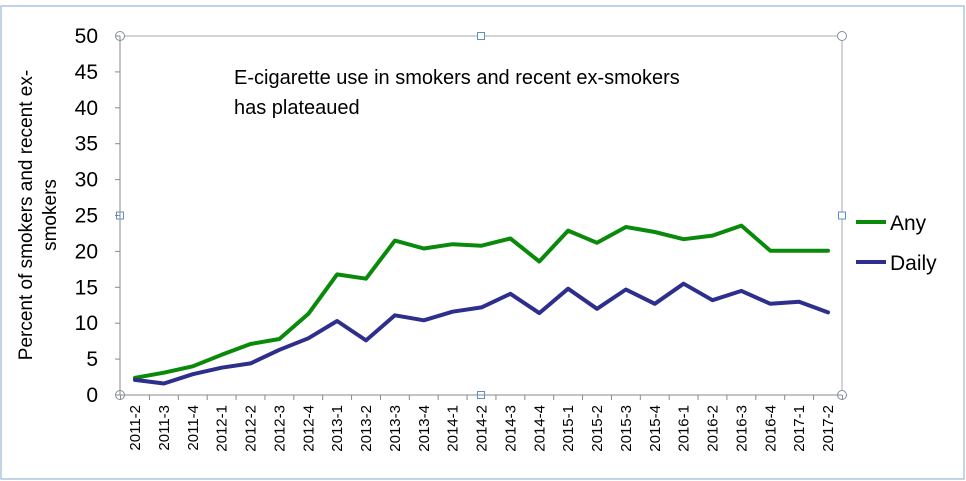 This screenshot has height=481, width=966. Describe the element at coordinates (908, 223) in the screenshot. I see `legend-label-any: Any` at that location.